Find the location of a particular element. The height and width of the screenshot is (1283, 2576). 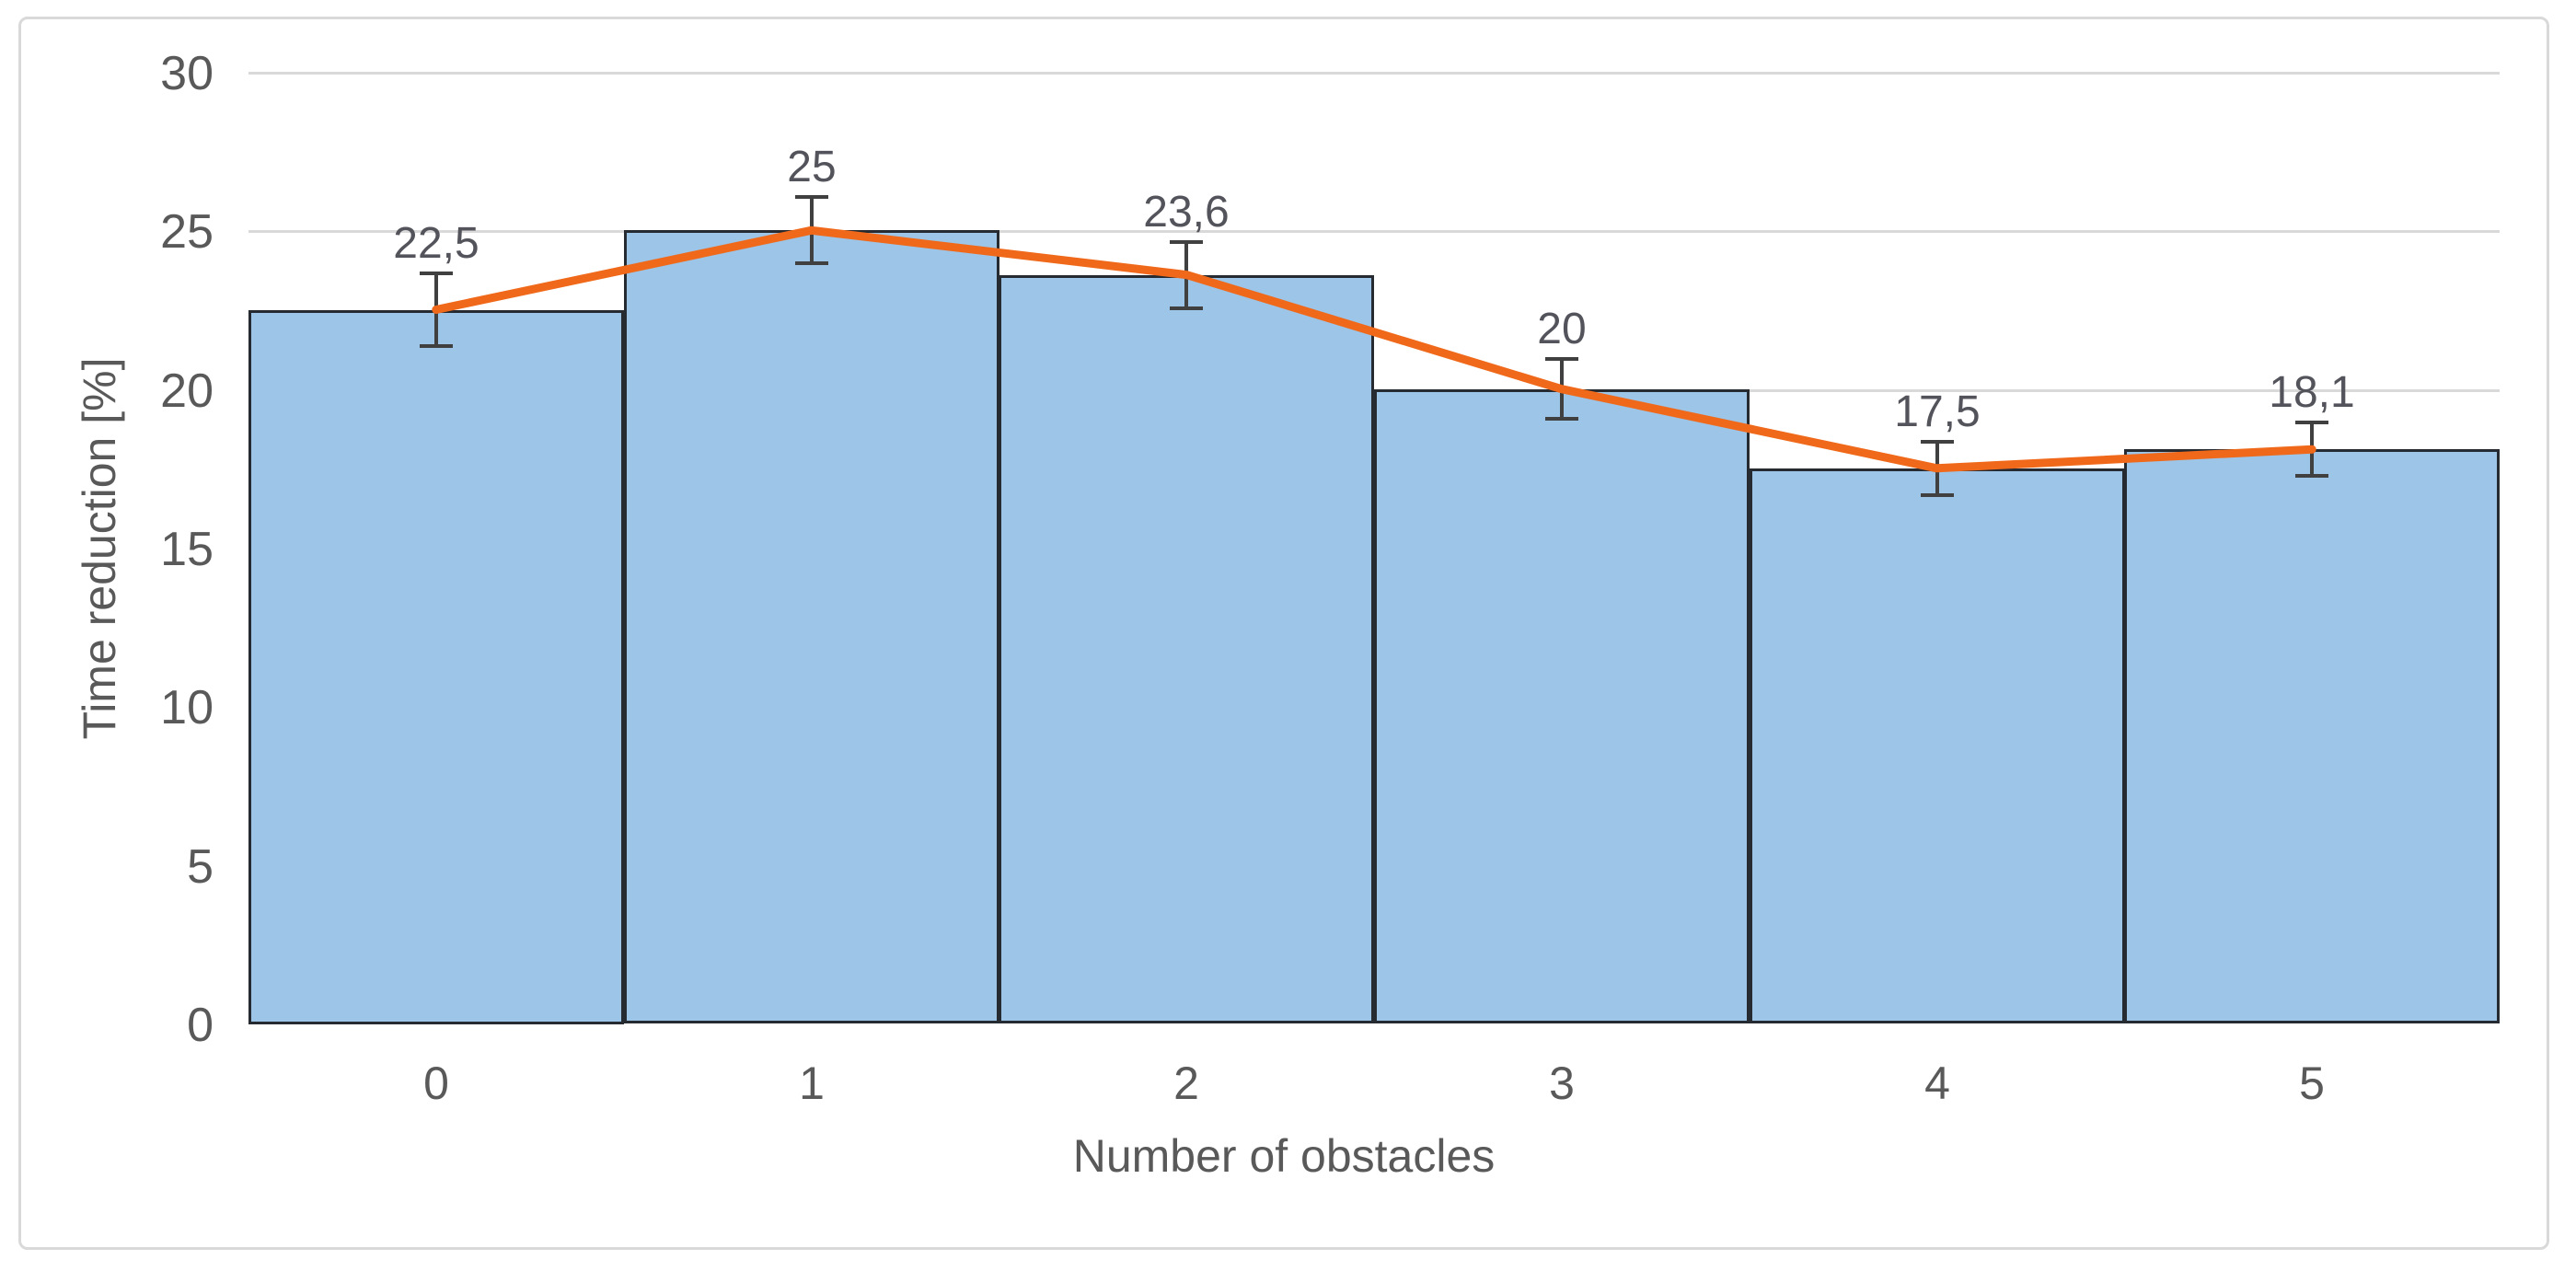

data-label: 18,1 is located at coordinates (2312, 393).